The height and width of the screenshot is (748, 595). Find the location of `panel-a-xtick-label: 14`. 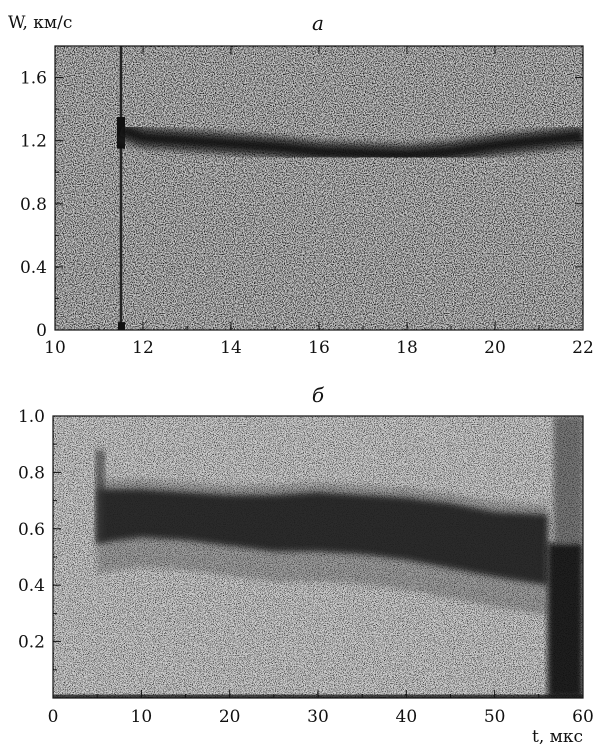

panel-a-xtick-label: 14 is located at coordinates (231, 348).